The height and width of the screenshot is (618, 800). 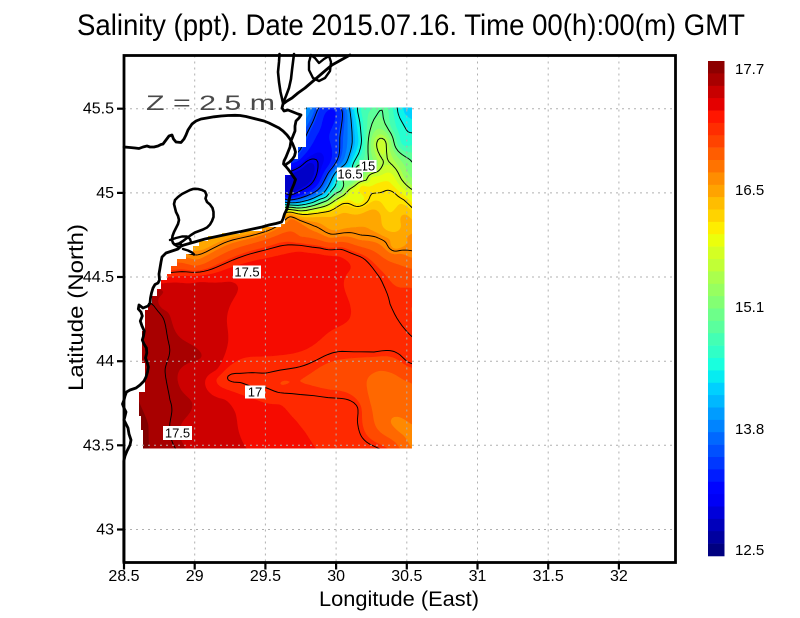 I want to click on svg-text: 31, so click(x=478, y=576).